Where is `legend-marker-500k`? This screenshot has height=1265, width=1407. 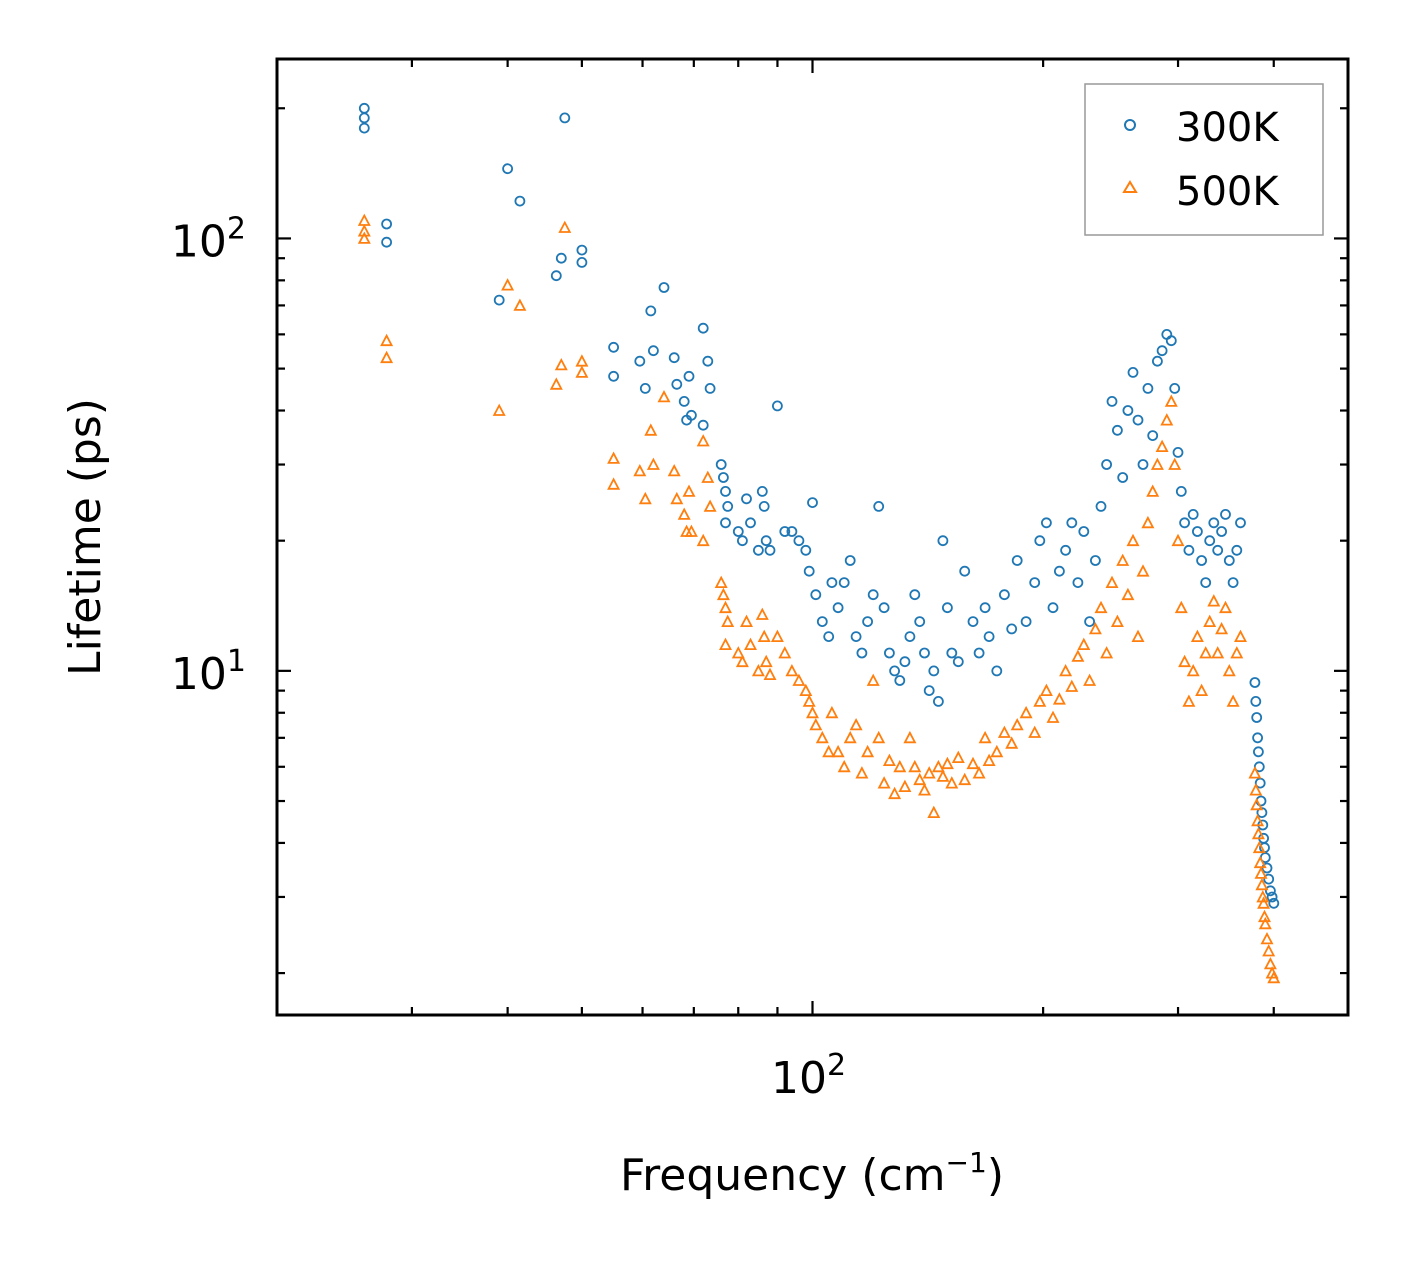 legend-marker-500k is located at coordinates (1130, 186).